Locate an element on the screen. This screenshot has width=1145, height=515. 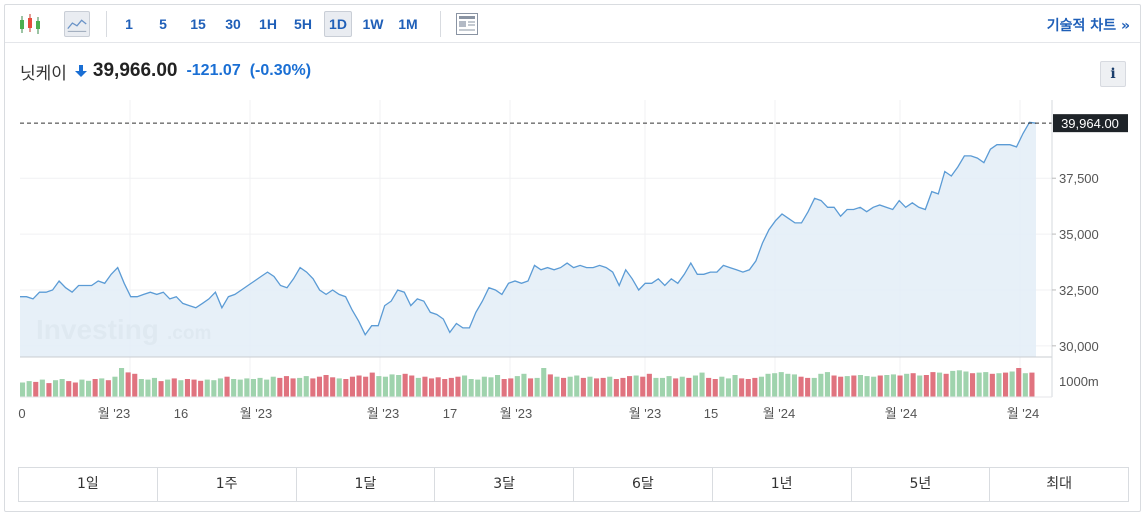
interval-1d: 1D is located at coordinates (338, 24).